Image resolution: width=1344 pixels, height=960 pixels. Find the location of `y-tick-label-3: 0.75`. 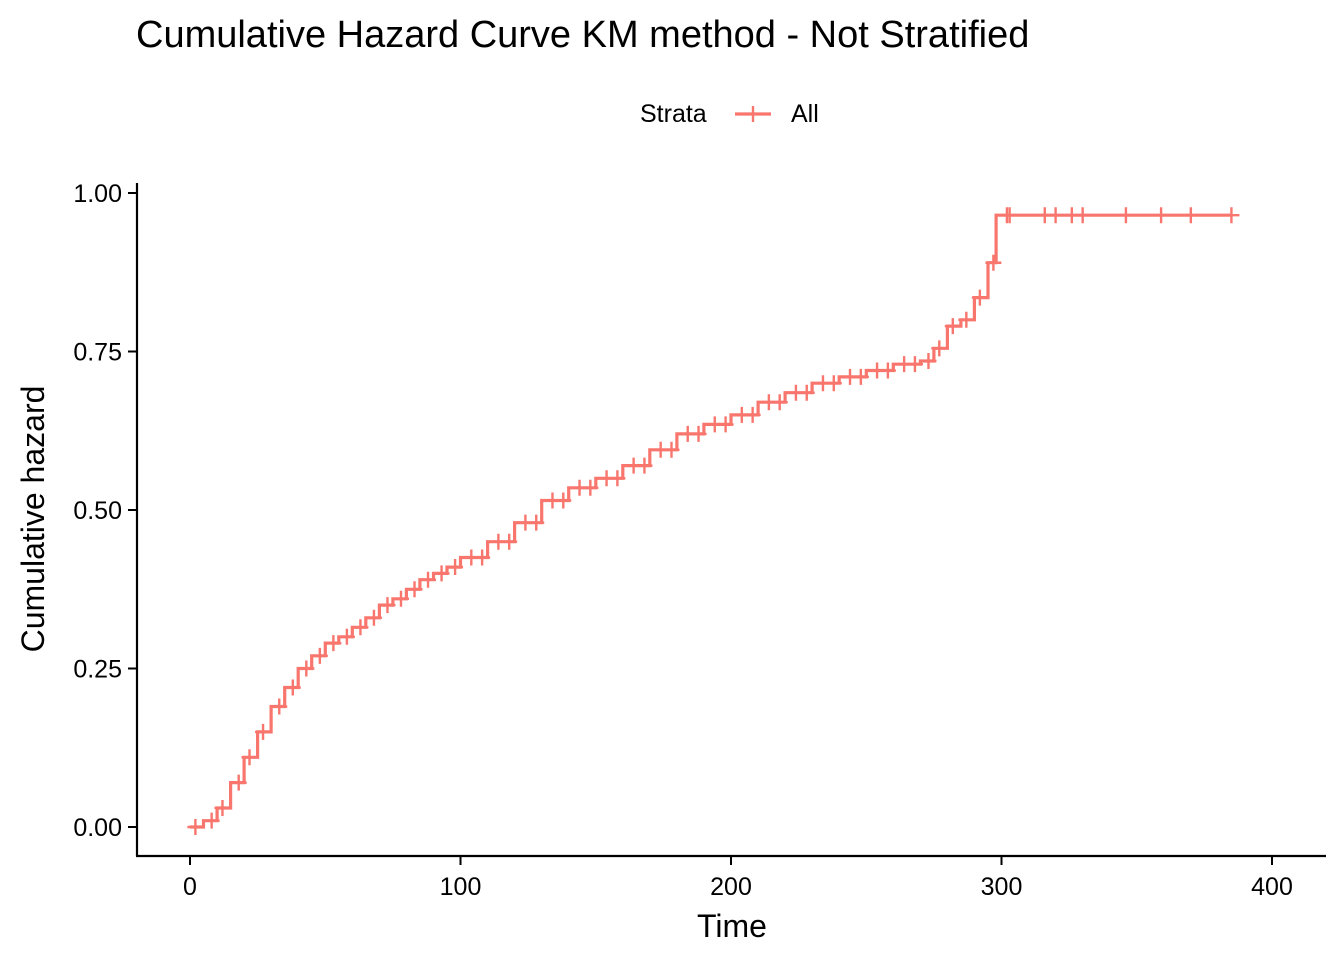

y-tick-label-3: 0.75 is located at coordinates (97, 353).